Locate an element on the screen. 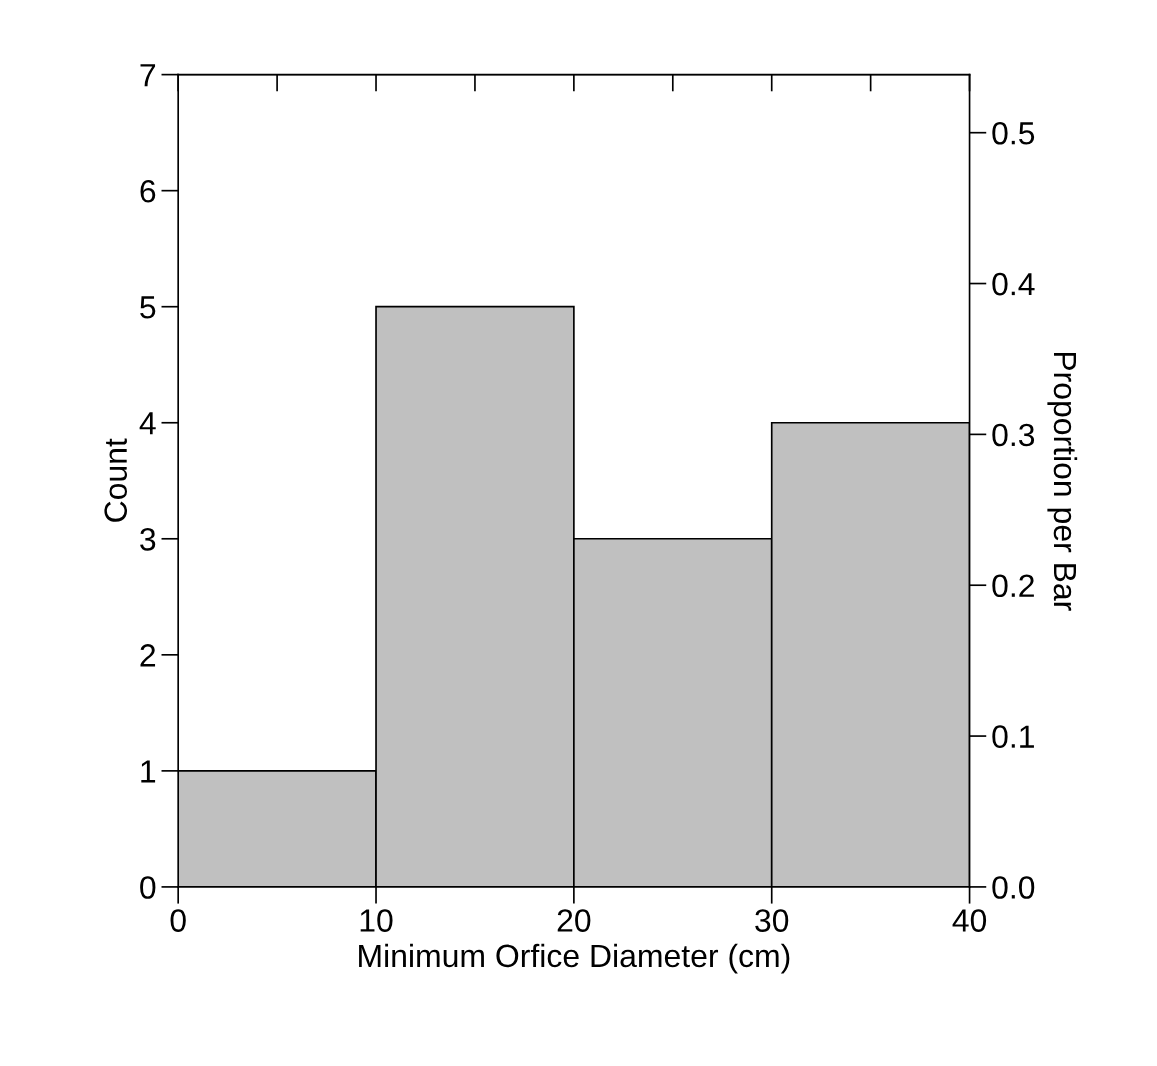 The width and height of the screenshot is (1157, 1066). y-tick-label: 3 is located at coordinates (148, 539).